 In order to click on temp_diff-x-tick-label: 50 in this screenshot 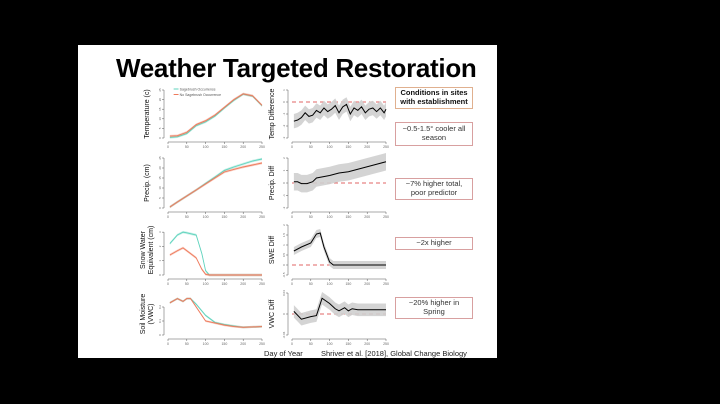, I will do `click(311, 147)`.